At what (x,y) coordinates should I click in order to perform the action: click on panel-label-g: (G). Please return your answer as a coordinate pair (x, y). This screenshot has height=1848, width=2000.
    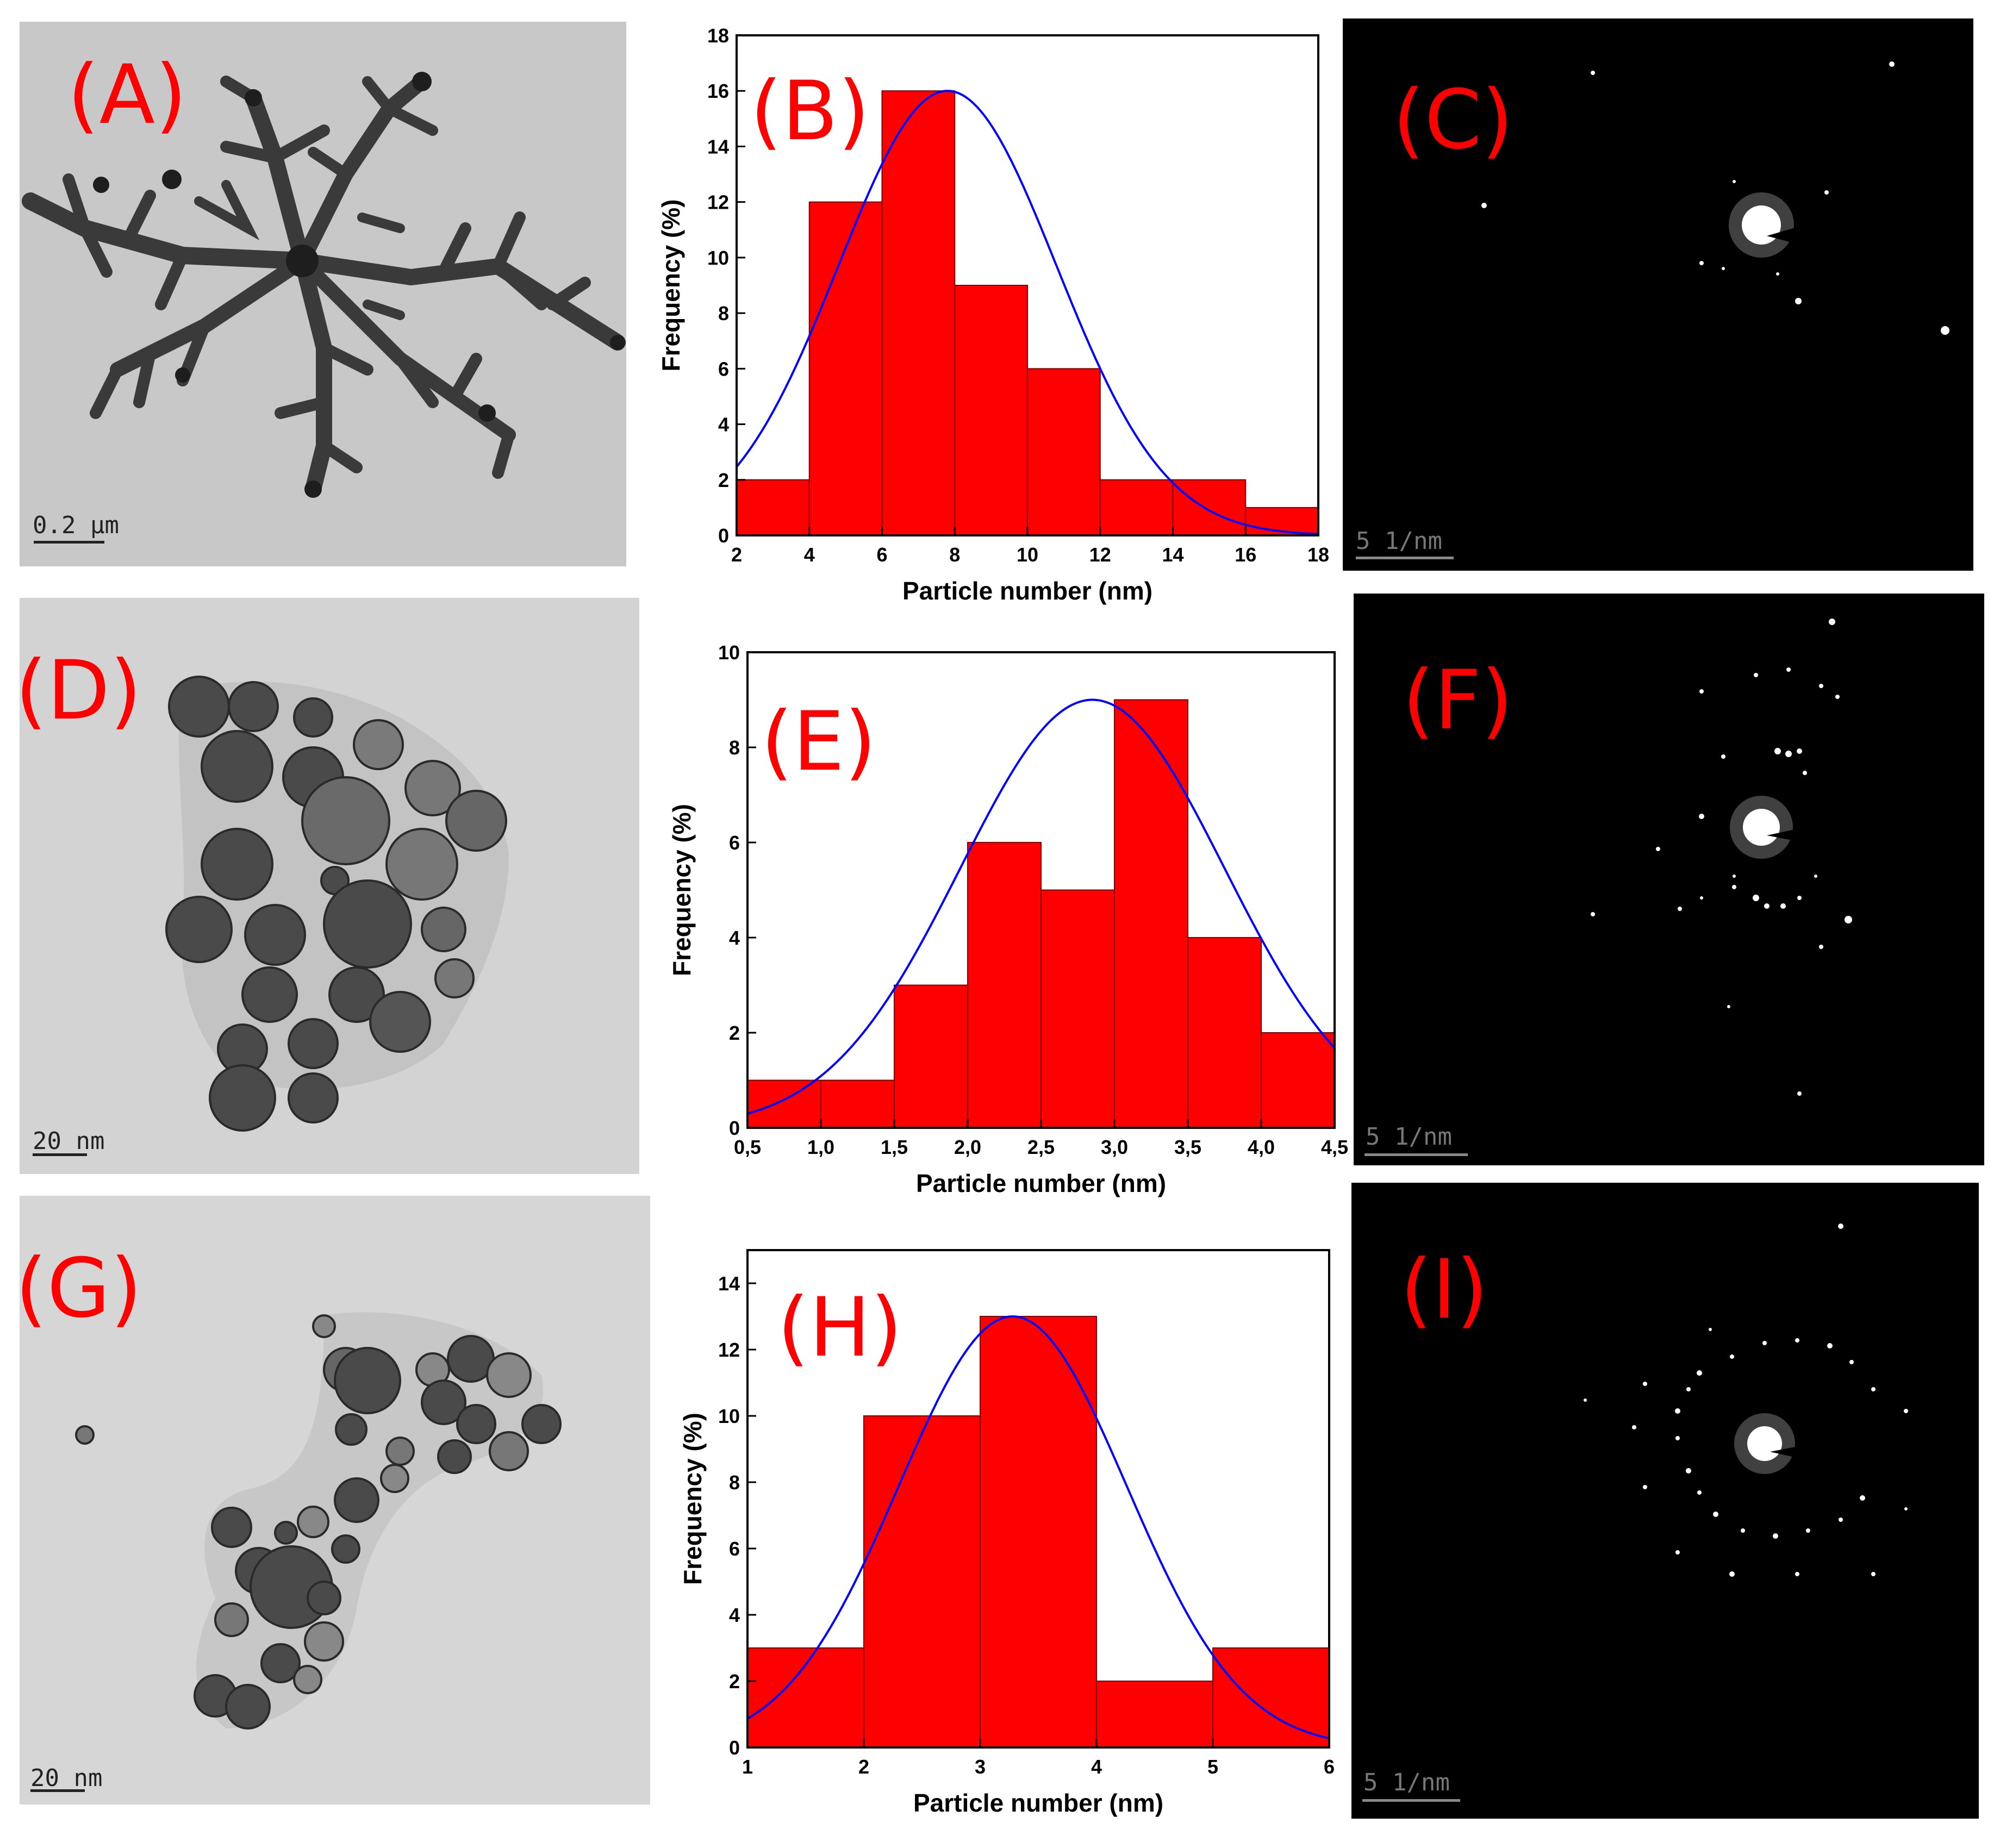
    Looking at the image, I should click on (81, 1288).